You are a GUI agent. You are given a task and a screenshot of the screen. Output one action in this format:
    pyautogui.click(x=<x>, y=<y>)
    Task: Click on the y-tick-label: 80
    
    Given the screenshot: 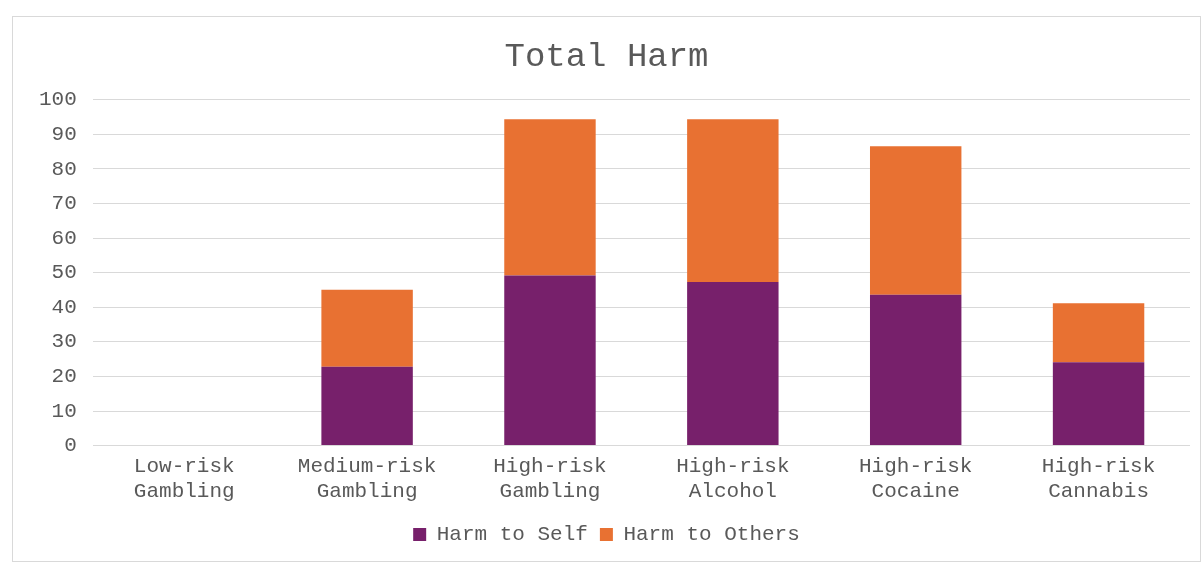 What is the action you would take?
    pyautogui.click(x=64, y=169)
    